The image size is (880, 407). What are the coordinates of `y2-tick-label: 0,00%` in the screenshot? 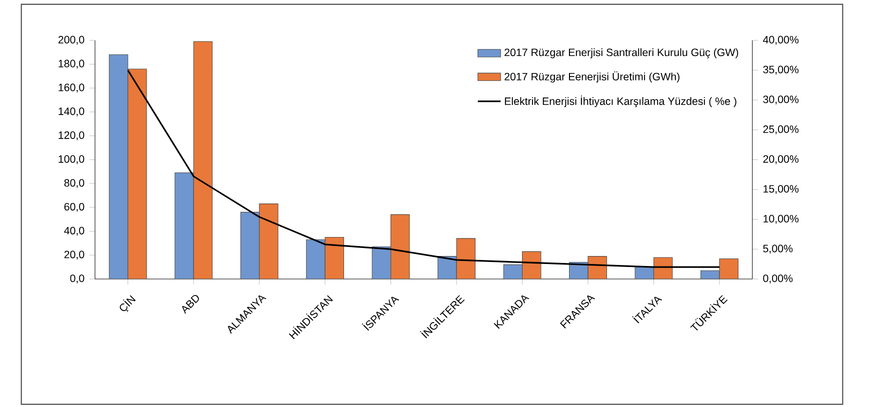 It's located at (778, 279).